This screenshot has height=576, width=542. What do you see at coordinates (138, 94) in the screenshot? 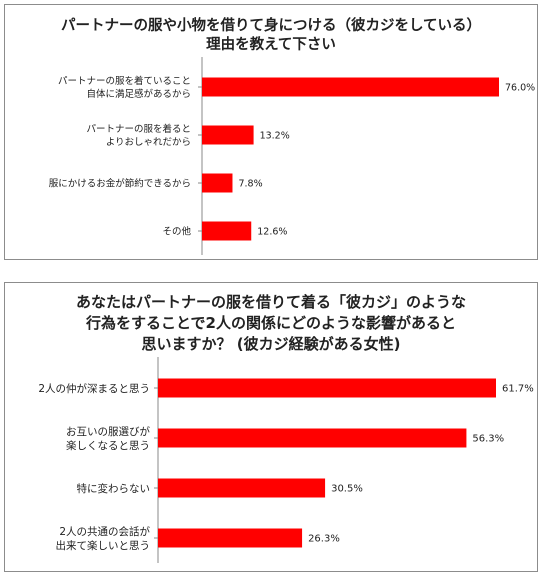
I see `category-label: 自体に満足感があるから` at bounding box center [138, 94].